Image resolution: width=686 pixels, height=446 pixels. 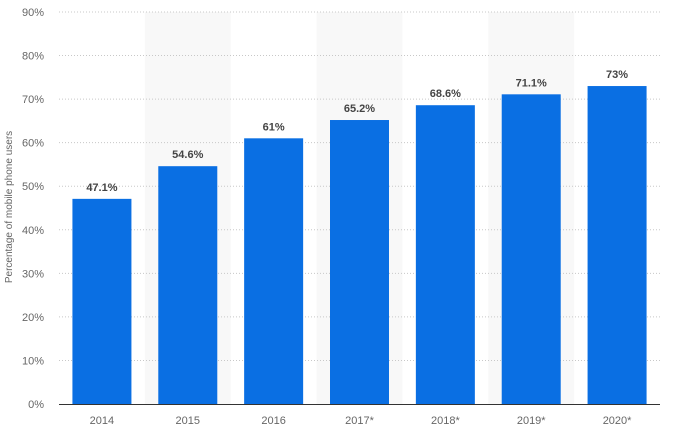 I want to click on data-label: 68.6%, so click(x=445, y=94).